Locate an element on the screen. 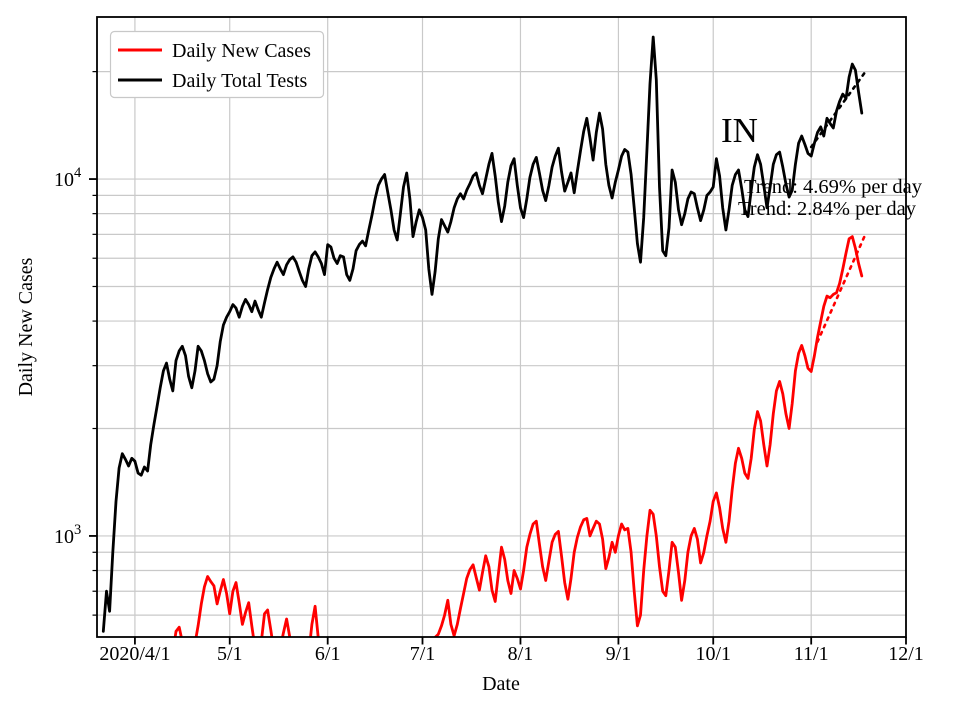 The width and height of the screenshot is (960, 720). y-tick-label: 10³ is located at coordinates (67, 535).